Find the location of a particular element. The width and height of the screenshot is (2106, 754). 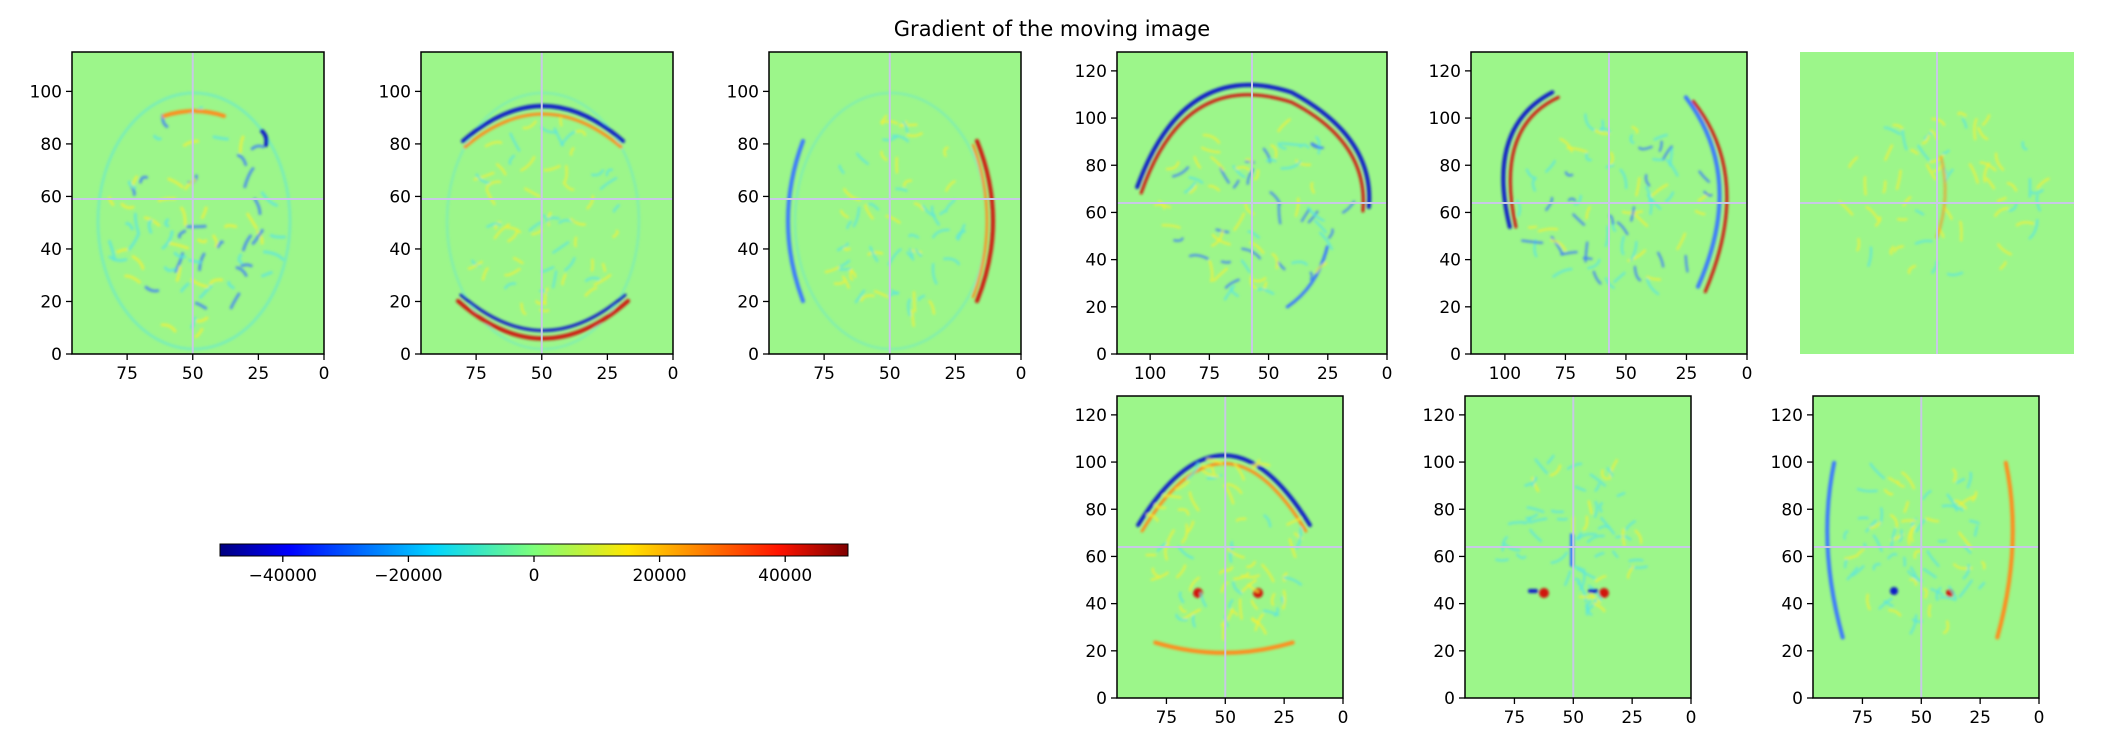

panel-axial-2: 75 50 25 0 0 20 40 60 80 100 is located at coordinates (528, 217).